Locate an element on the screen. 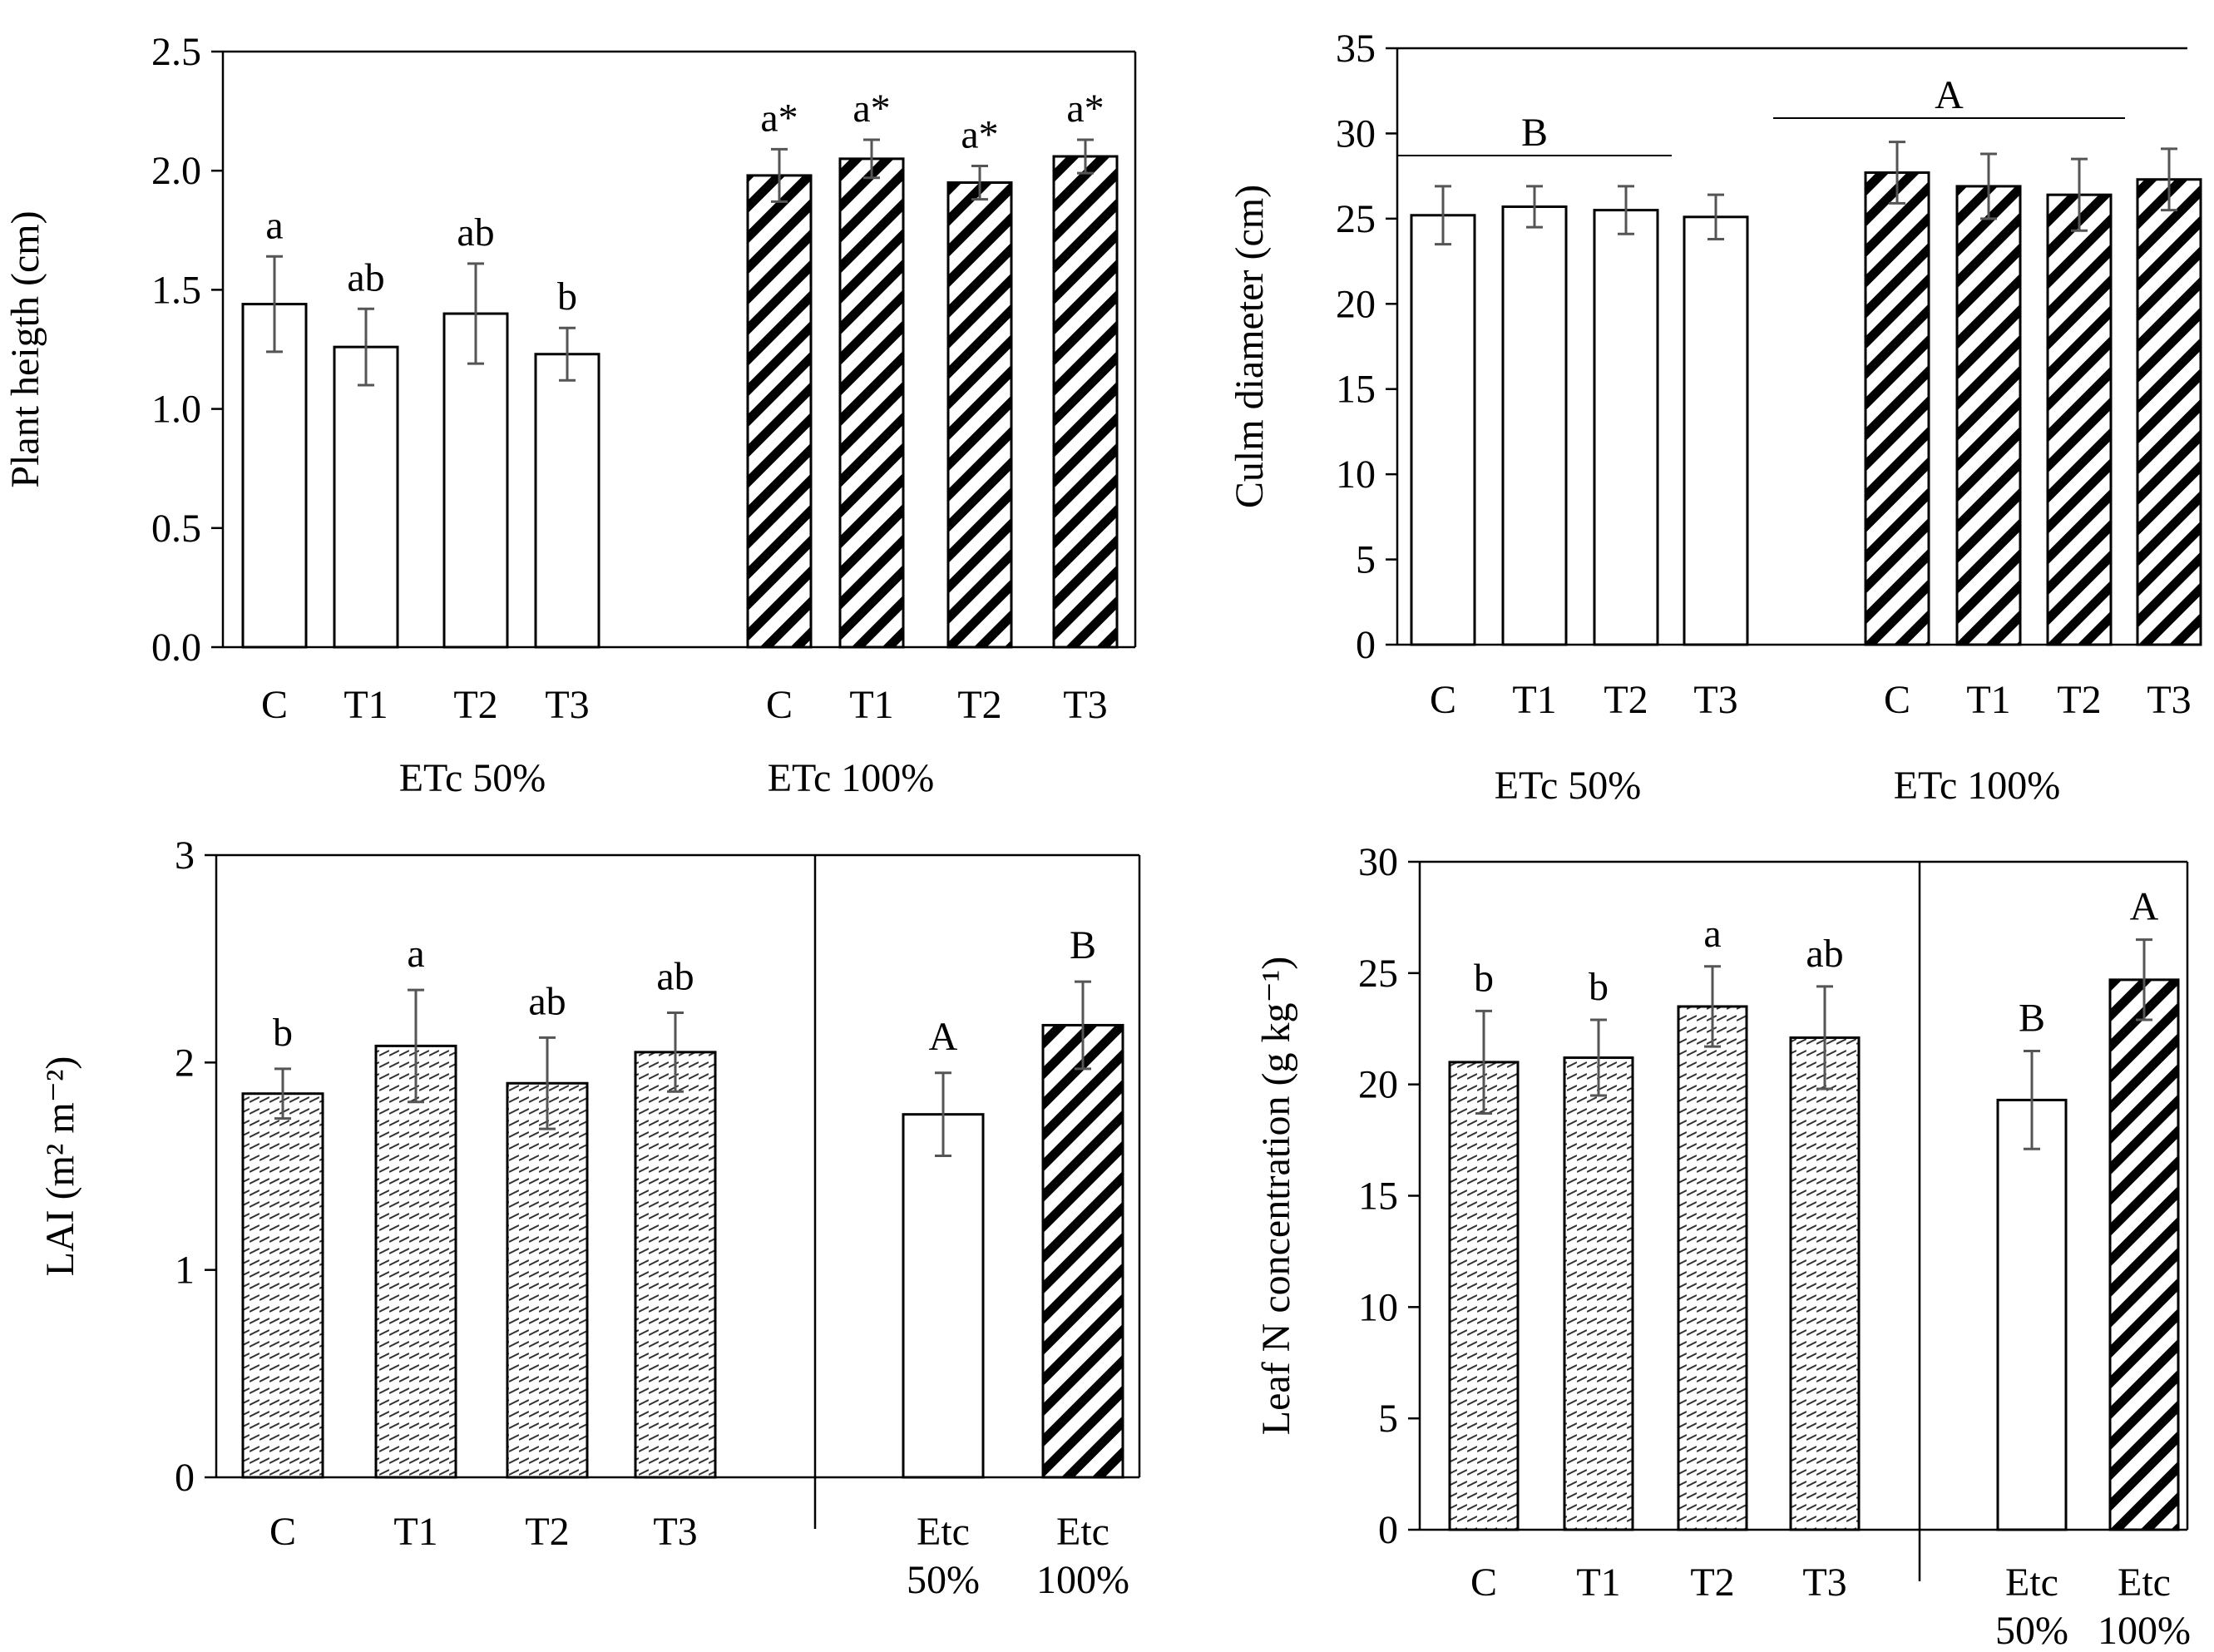 The image size is (2214, 1652). y-tick-label: 20 is located at coordinates (1356, 304).